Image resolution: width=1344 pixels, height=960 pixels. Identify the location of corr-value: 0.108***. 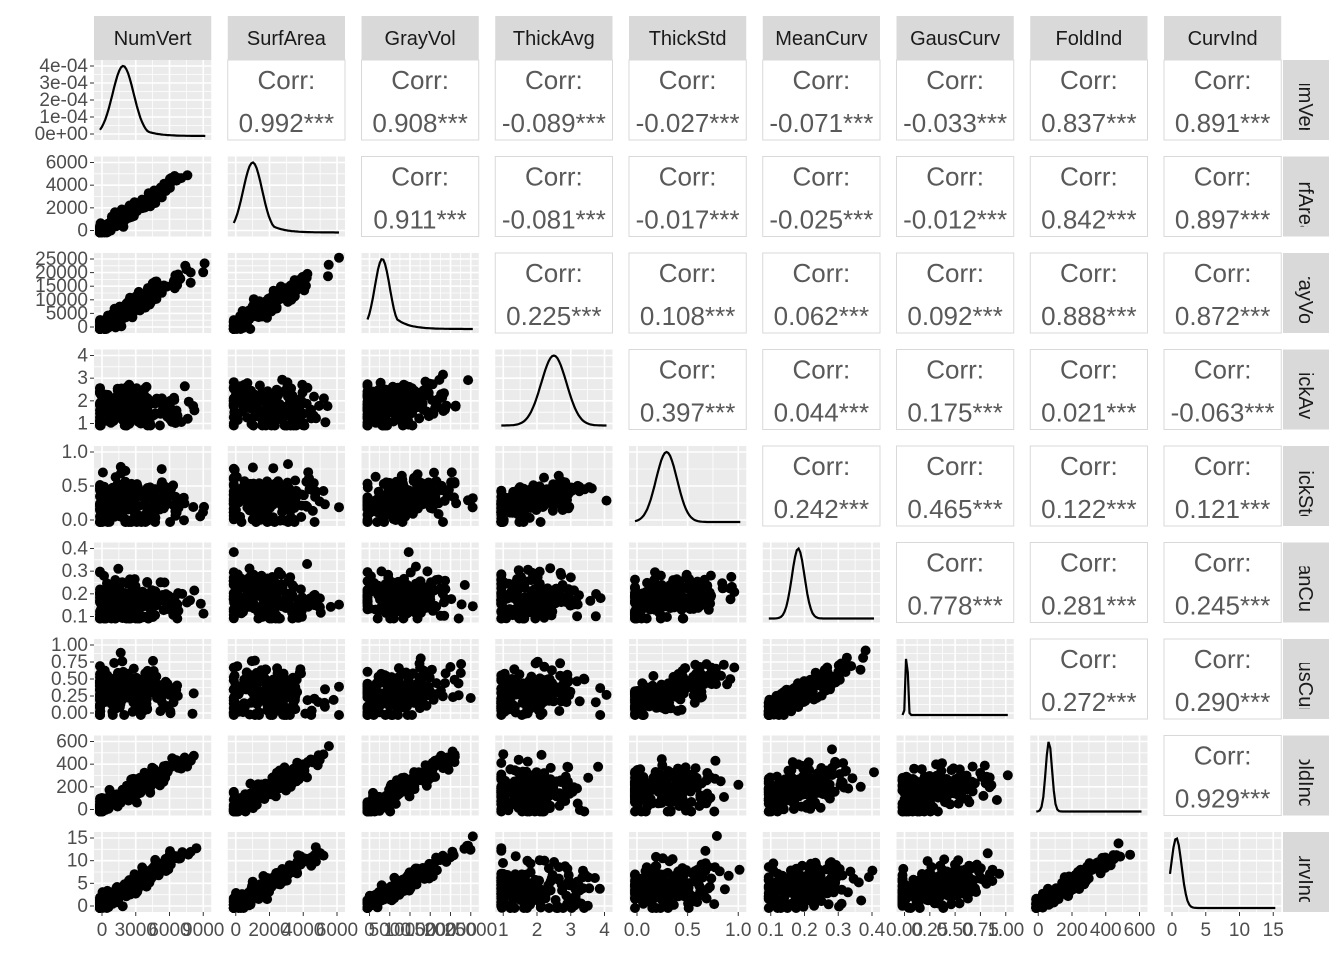
(687, 316).